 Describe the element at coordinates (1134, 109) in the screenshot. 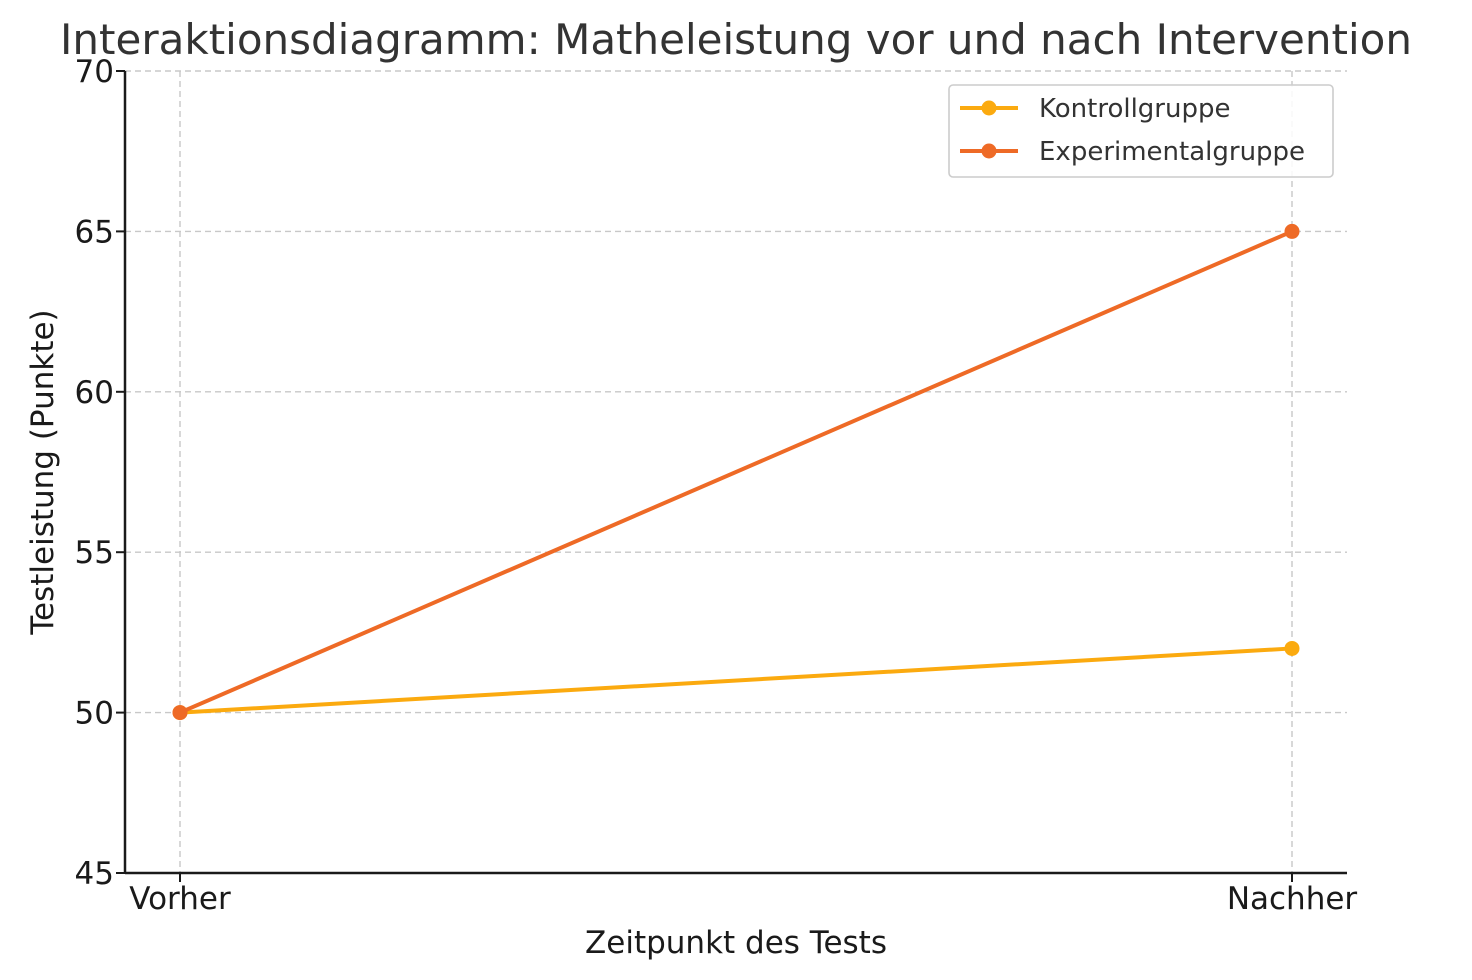

I see `legend-label-kontrollgruppe: Kontrollgruppe` at that location.